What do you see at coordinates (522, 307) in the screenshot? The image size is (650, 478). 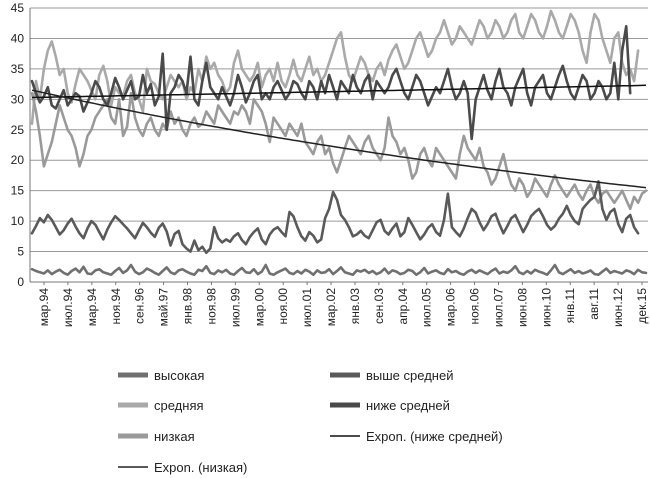 I see `x-tick-label: июн.08` at bounding box center [522, 307].